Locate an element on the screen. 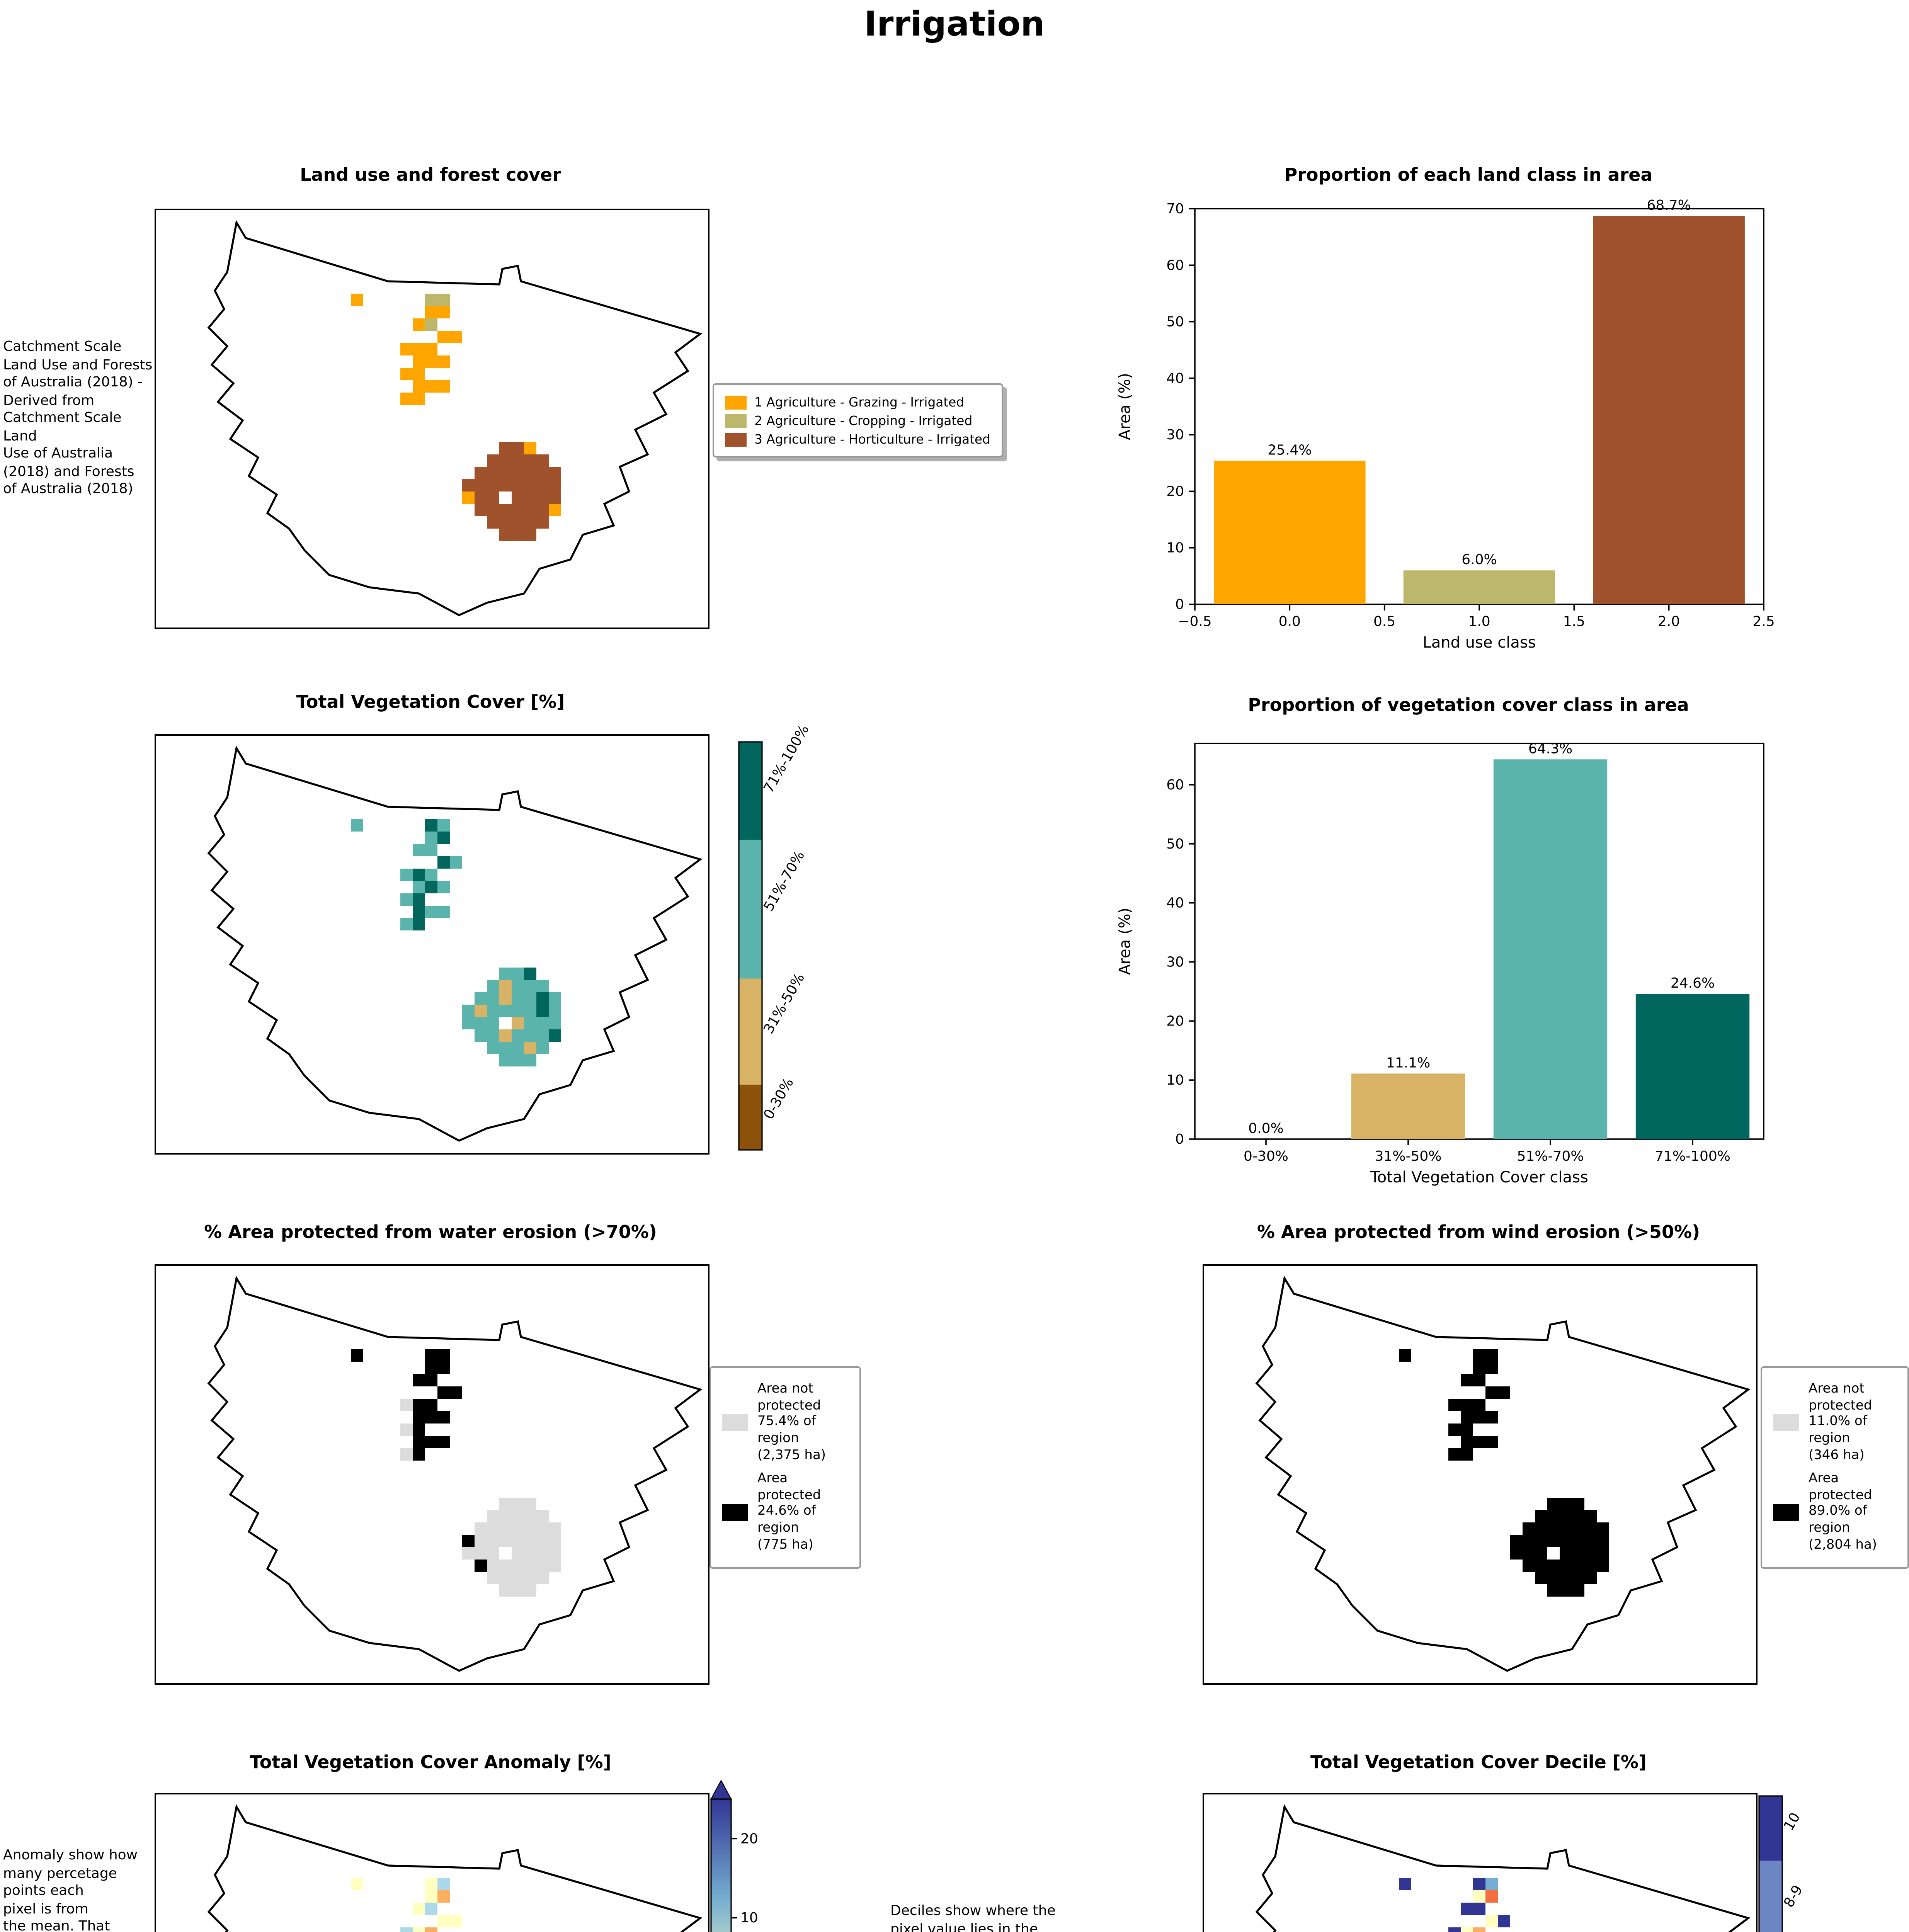 The image size is (1909, 1932). veg-cover-colorbar: 0-30% 31%-50% 51%-70% 71%-100% is located at coordinates (775, 936).